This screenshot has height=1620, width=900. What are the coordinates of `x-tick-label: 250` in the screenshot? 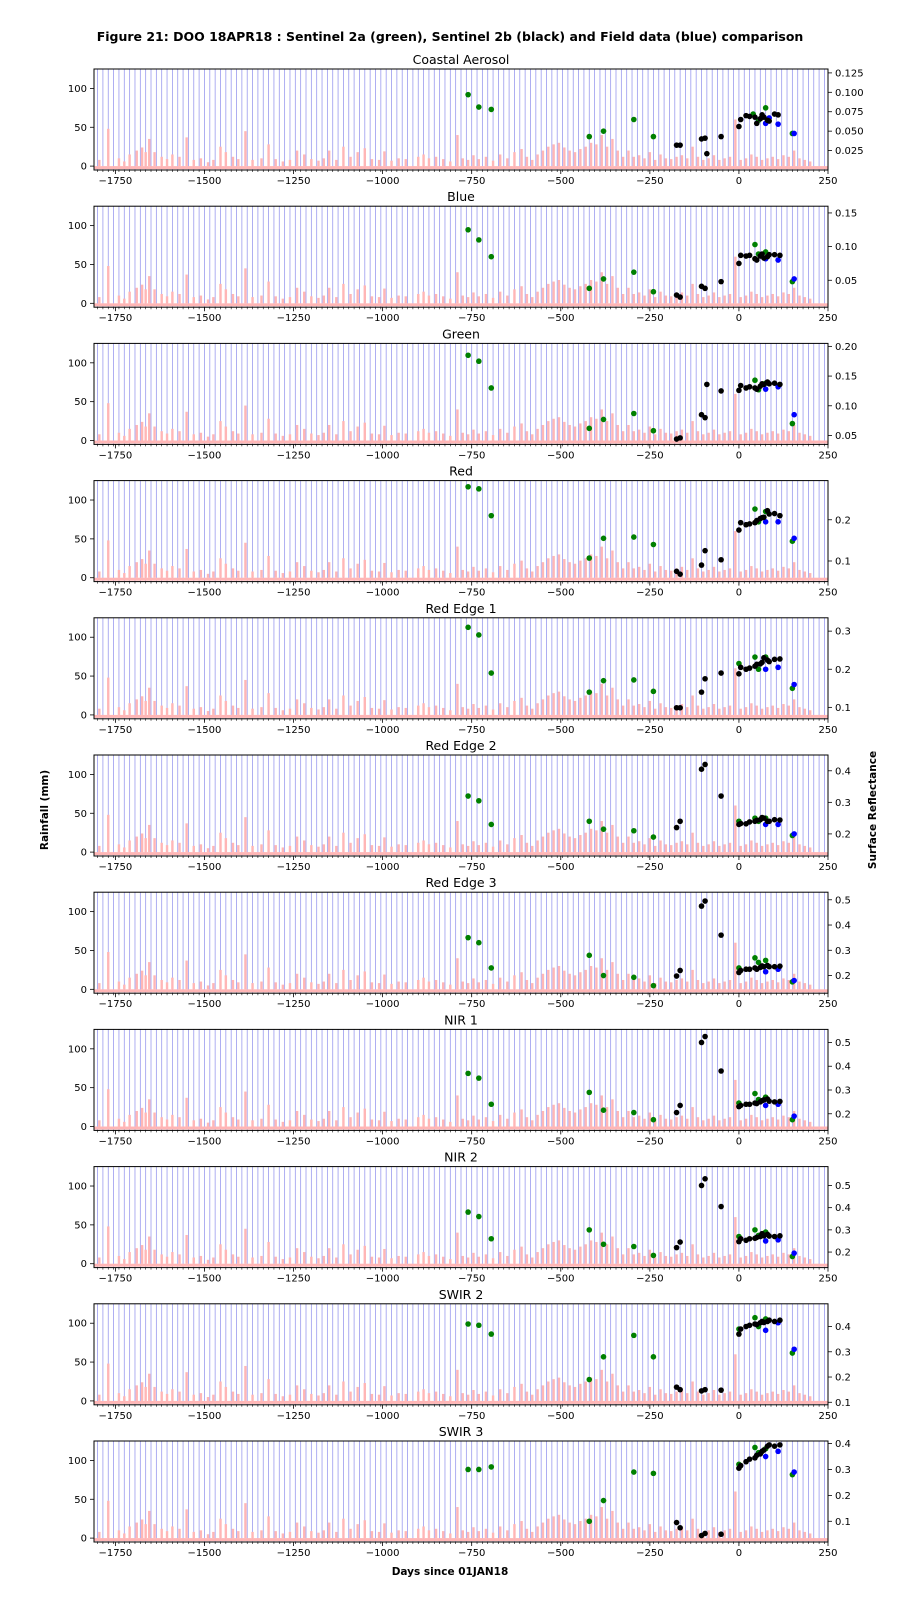 It's located at (827, 1141).